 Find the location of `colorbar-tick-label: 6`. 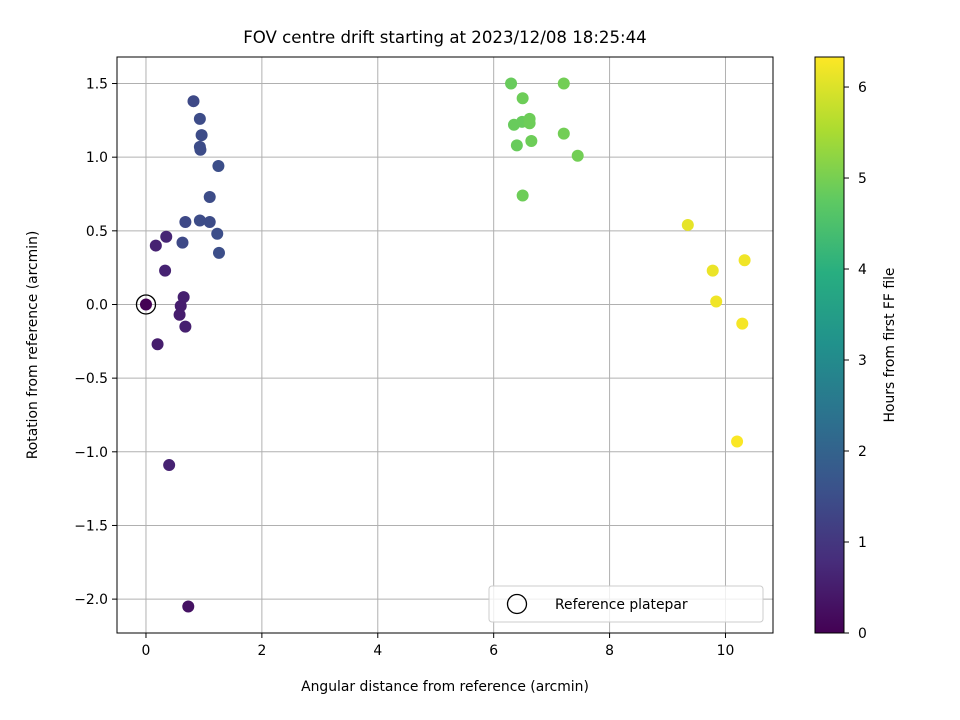

colorbar-tick-label: 6 is located at coordinates (862, 88).